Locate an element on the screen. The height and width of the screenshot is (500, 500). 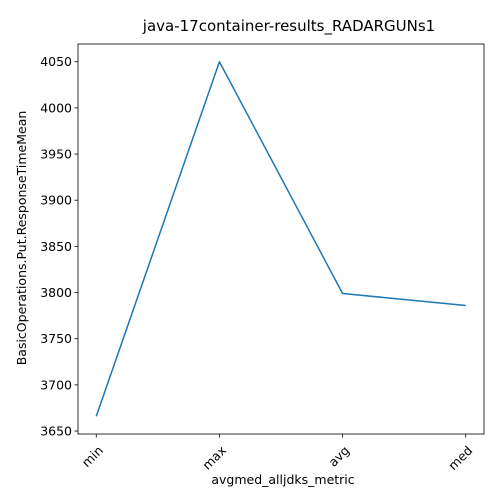
y-tick-label: 3650 is located at coordinates (56, 431).